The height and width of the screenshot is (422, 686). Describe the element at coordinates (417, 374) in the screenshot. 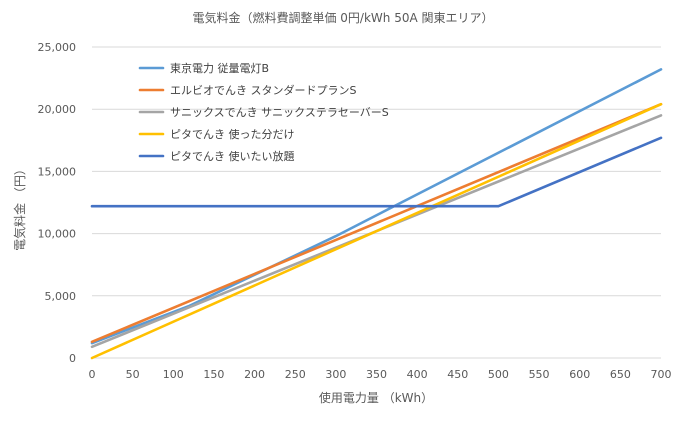

I see `x-tick-label: 400` at that location.